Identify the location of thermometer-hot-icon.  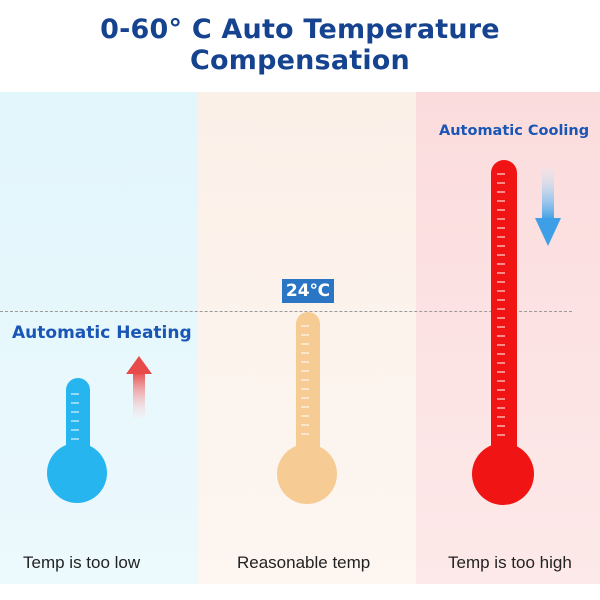
(503, 332).